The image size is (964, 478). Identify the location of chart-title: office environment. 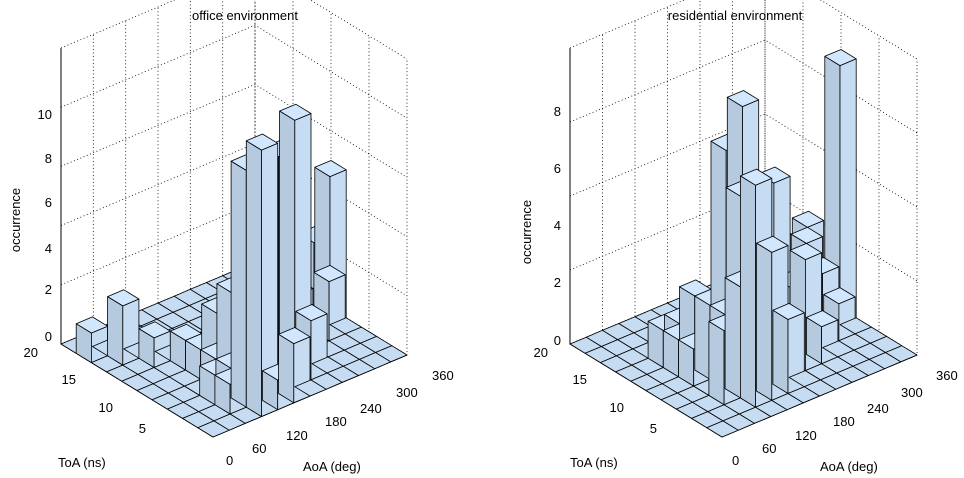
(245, 15).